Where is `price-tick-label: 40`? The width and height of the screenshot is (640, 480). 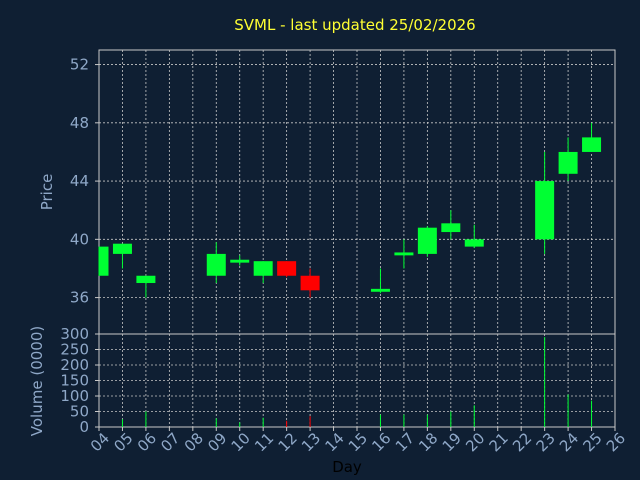 price-tick-label: 40 is located at coordinates (79, 239).